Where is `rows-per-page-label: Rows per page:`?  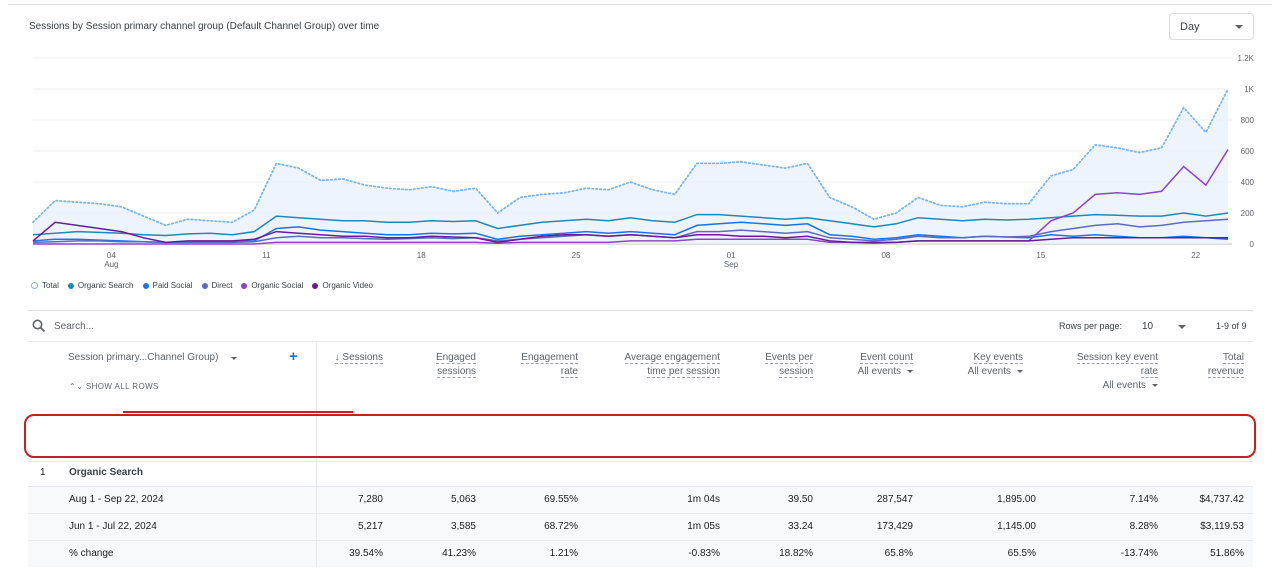
rows-per-page-label: Rows per page: is located at coordinates (1091, 326).